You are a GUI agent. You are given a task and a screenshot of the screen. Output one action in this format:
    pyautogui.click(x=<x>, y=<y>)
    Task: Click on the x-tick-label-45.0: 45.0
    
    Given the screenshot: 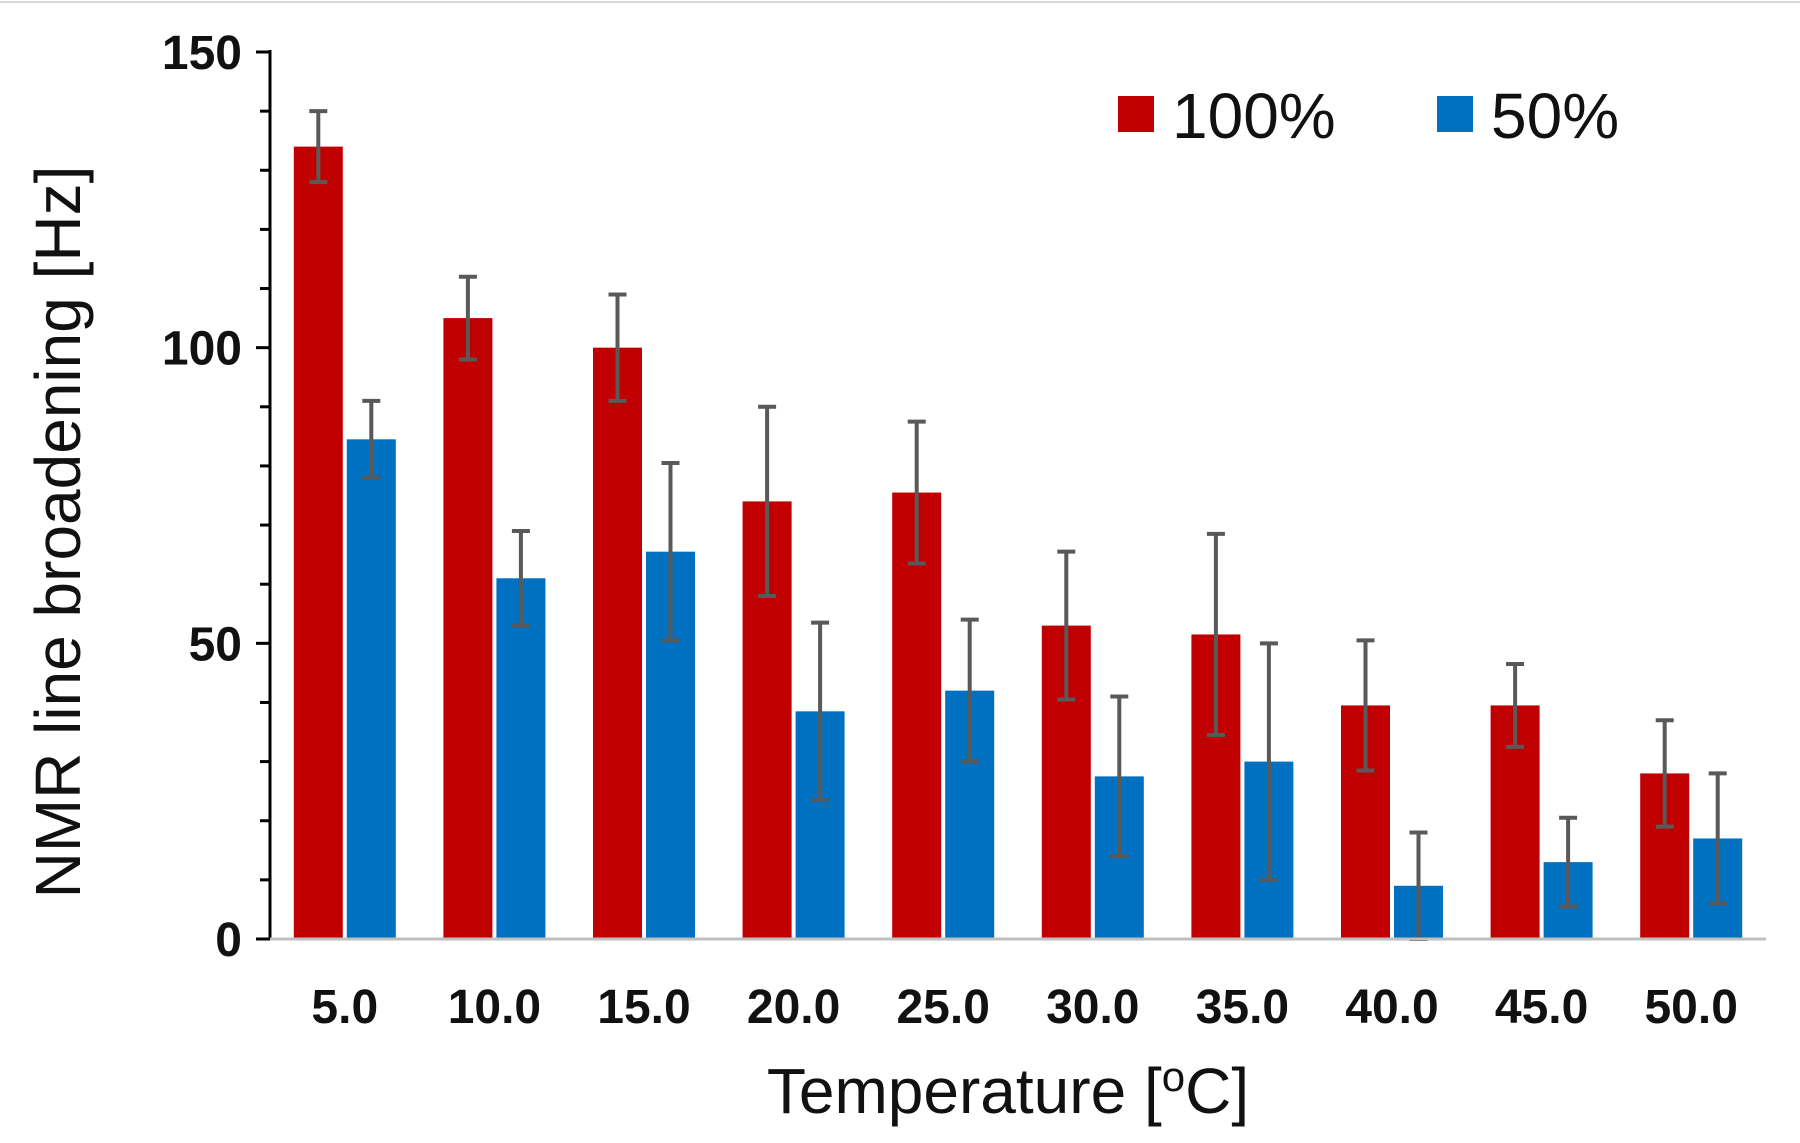 What is the action you would take?
    pyautogui.click(x=1541, y=1007)
    